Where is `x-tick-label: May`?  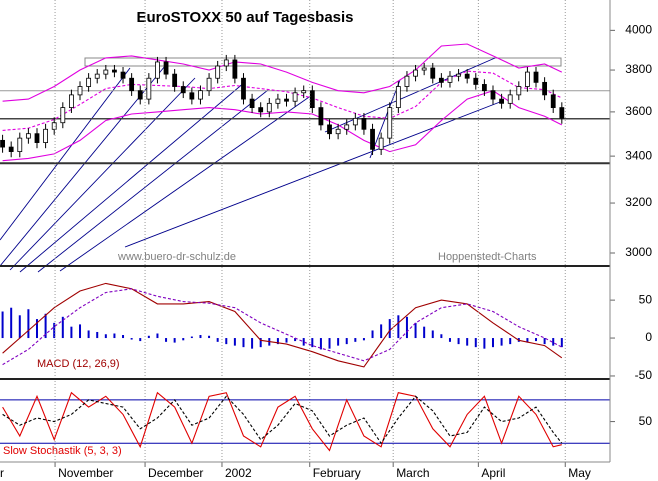 x-tick-label: May is located at coordinates (579, 473).